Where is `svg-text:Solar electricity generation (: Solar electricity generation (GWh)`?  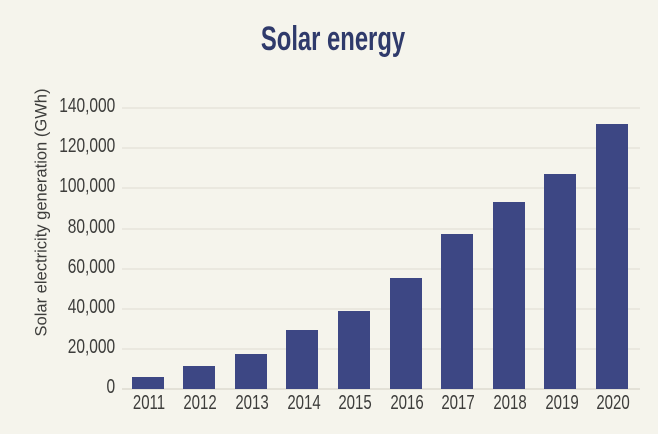
svg-text:Solar electricity generation (: Solar electricity generation (GWh) is located at coordinates (41, 213).